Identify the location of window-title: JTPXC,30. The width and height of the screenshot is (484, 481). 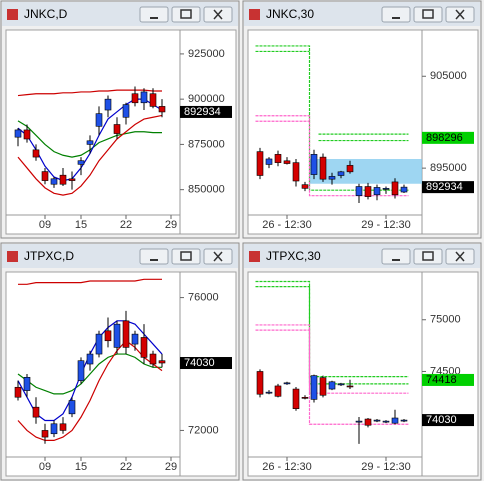
(293, 256).